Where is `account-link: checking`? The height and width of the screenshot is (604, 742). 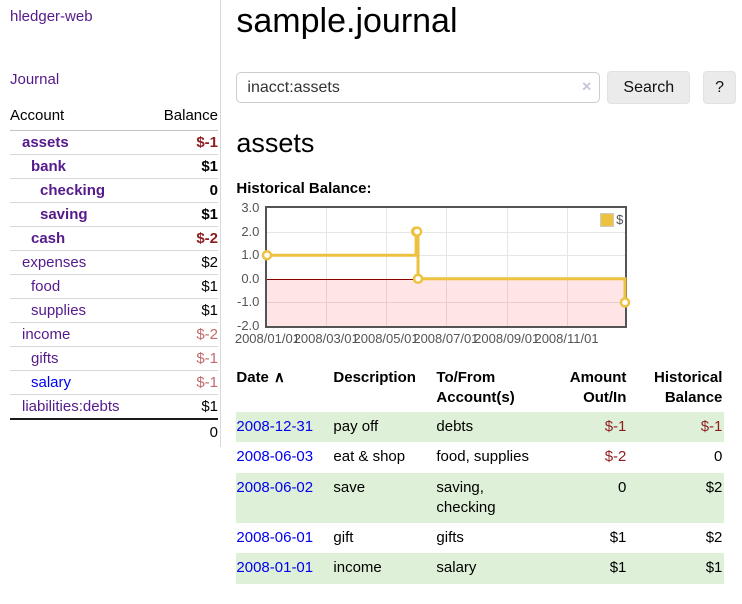 account-link: checking is located at coordinates (73, 190).